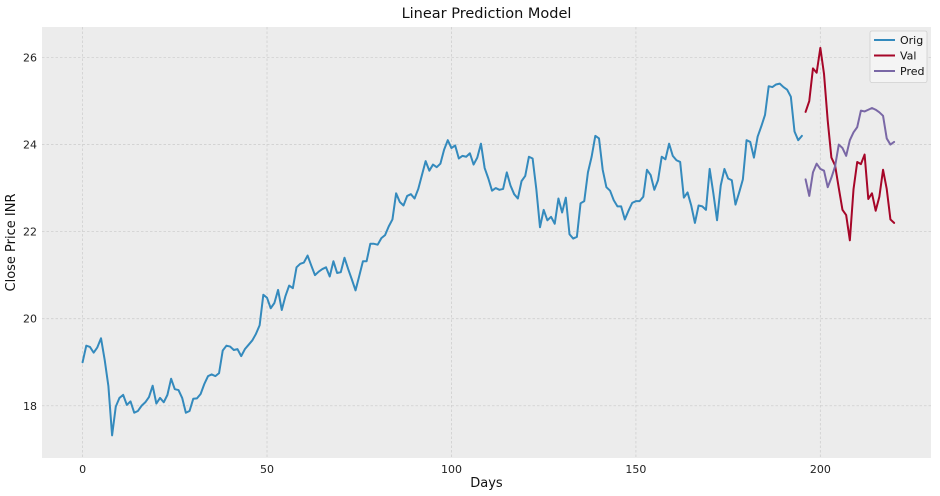  Describe the element at coordinates (912, 71) in the screenshot. I see `legend-label-pred: Pred` at that location.